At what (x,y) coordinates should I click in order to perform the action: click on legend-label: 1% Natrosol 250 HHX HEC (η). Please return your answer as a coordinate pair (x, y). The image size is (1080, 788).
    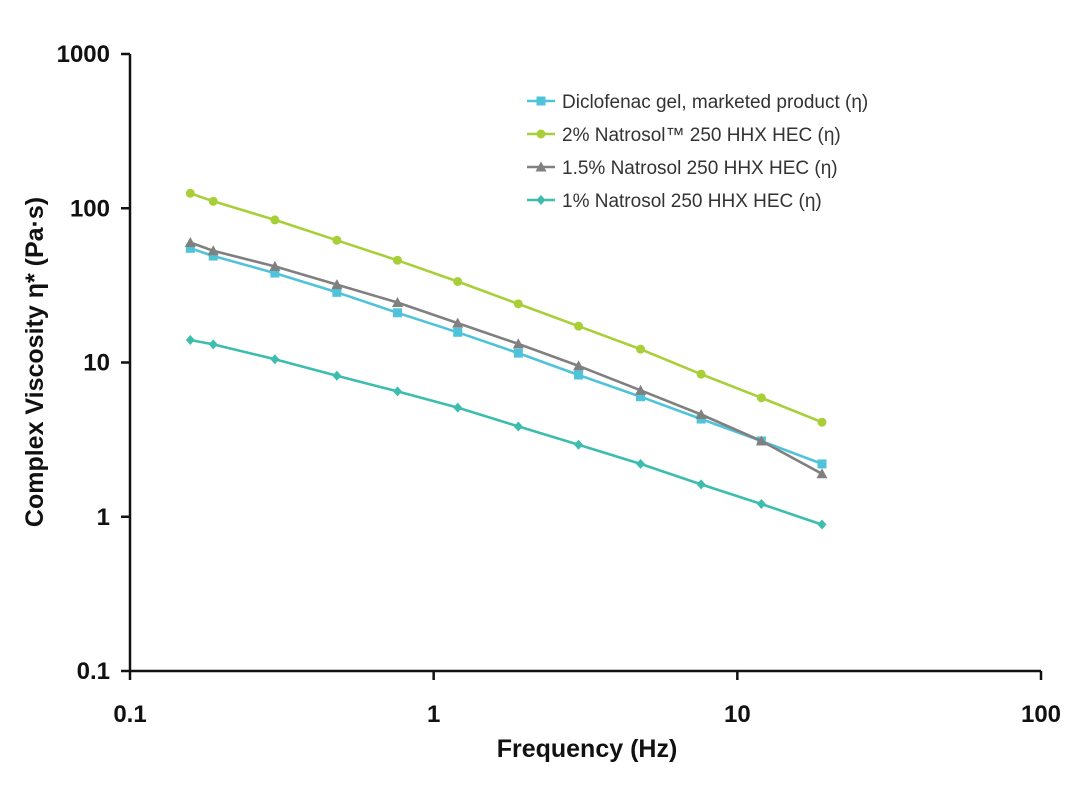
    Looking at the image, I should click on (692, 201).